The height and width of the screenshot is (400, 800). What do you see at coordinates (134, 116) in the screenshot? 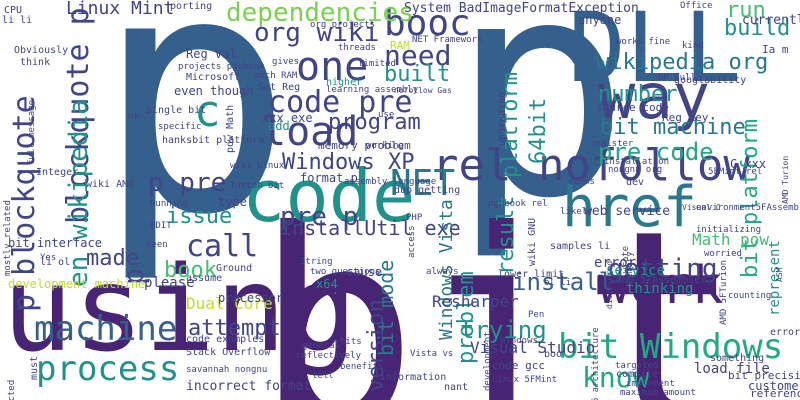
I see `word-90: ok` at bounding box center [134, 116].